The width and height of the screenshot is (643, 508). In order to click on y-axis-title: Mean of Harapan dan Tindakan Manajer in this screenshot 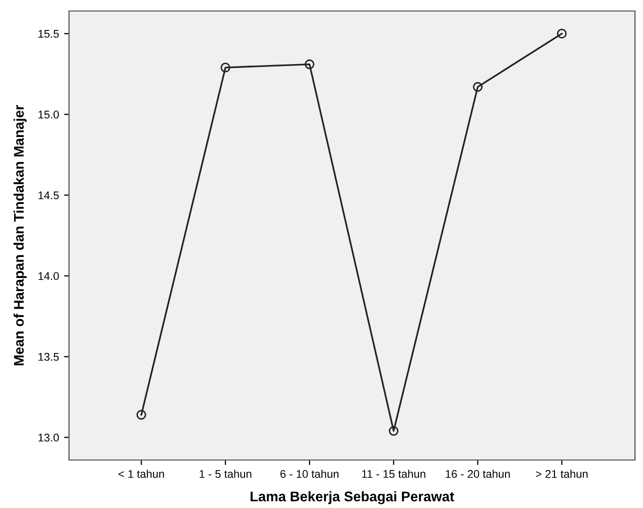, I will do `click(20, 235)`.